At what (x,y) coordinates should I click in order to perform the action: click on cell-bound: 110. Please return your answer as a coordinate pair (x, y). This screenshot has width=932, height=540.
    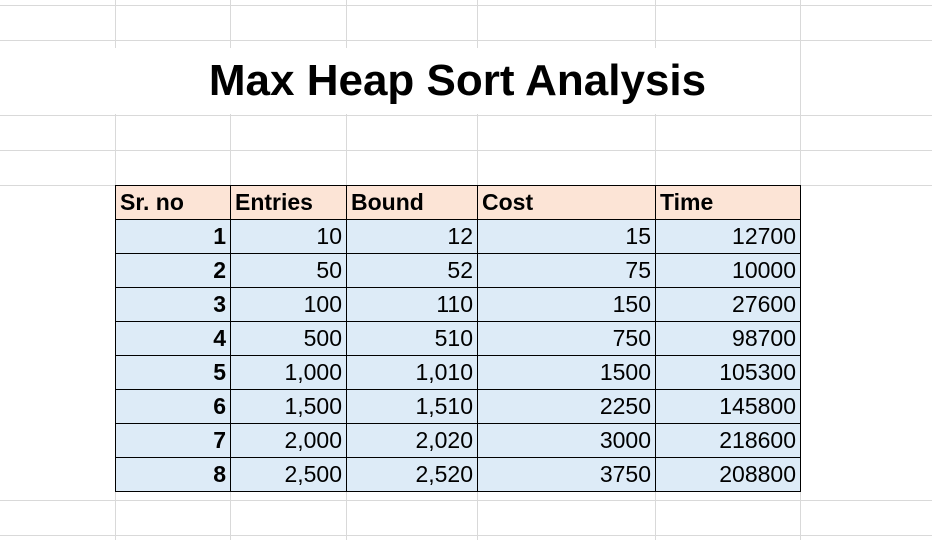
    Looking at the image, I should click on (412, 304).